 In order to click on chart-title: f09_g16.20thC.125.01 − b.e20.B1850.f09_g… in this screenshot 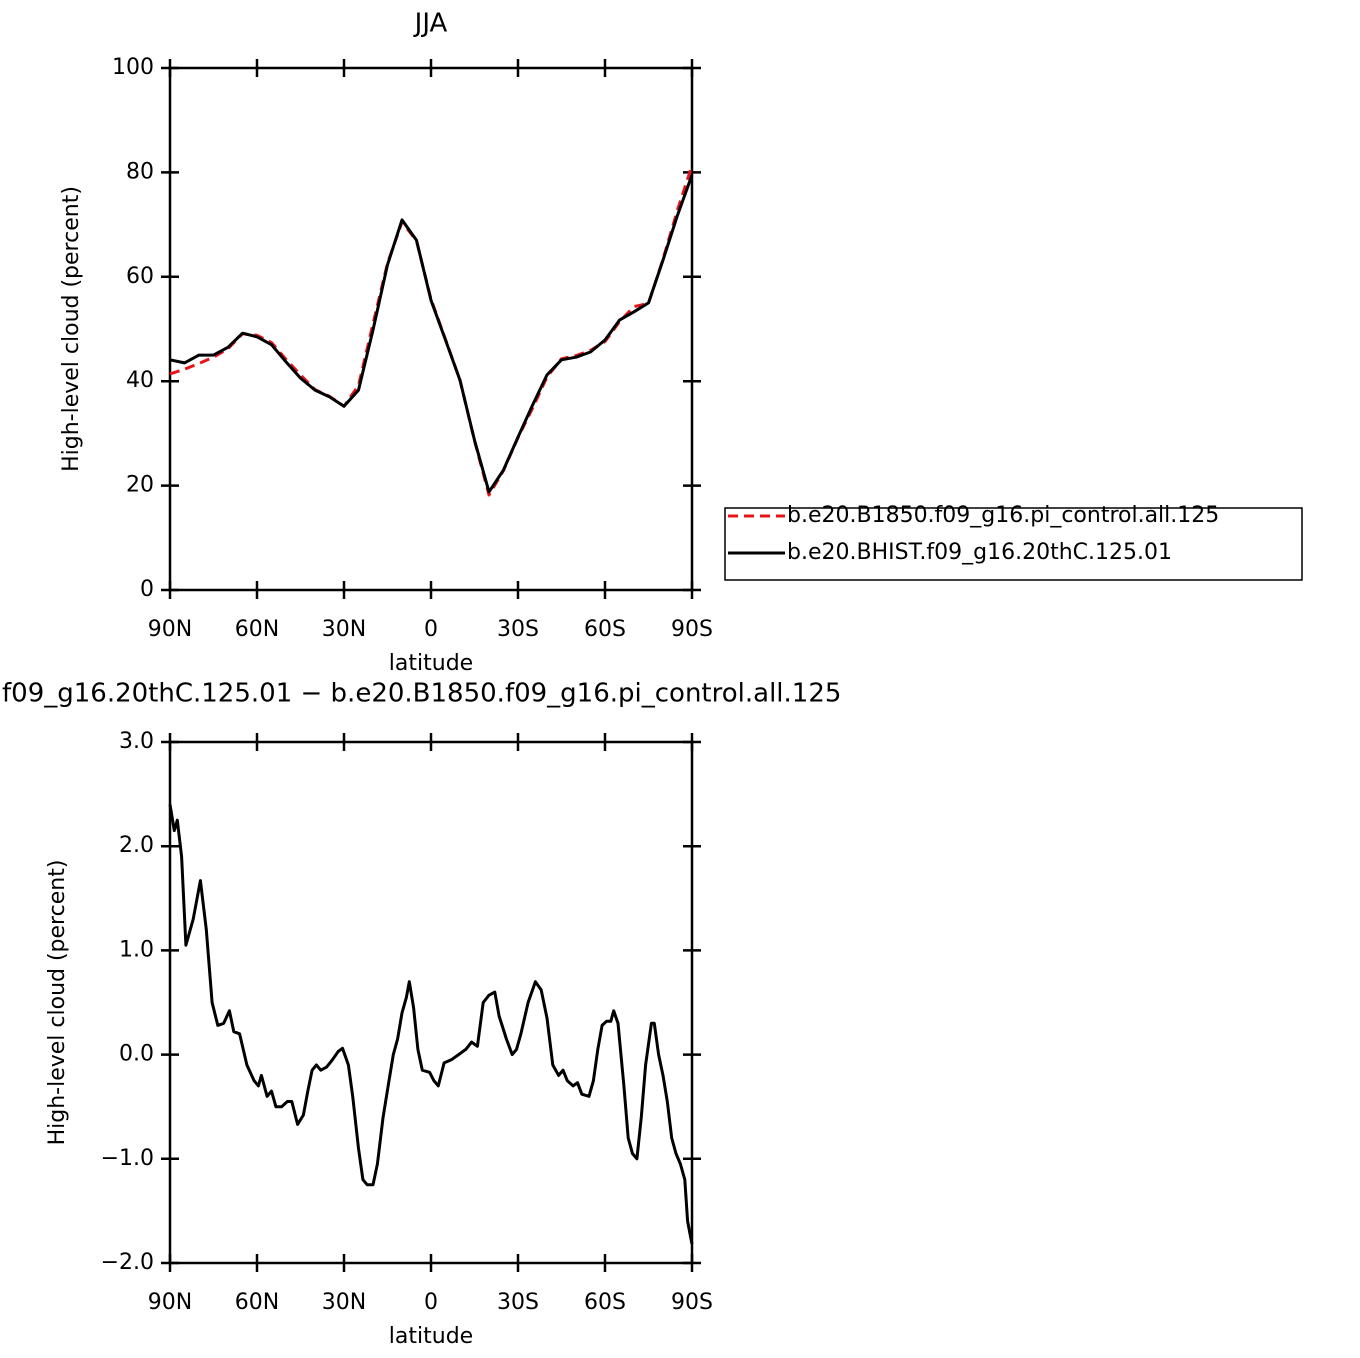, I will do `click(421, 694)`.